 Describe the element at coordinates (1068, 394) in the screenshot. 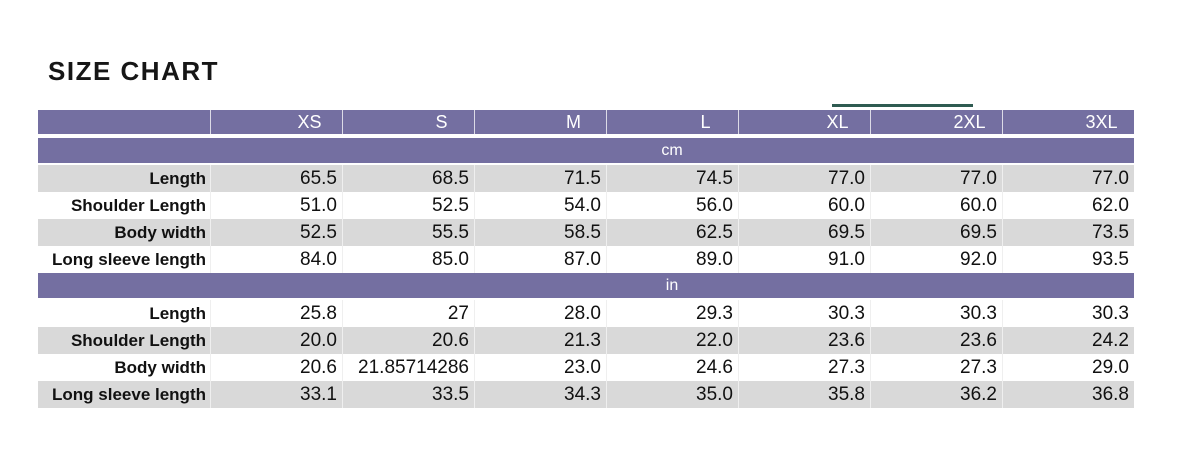

I see `cell-3xl: 36.8` at that location.